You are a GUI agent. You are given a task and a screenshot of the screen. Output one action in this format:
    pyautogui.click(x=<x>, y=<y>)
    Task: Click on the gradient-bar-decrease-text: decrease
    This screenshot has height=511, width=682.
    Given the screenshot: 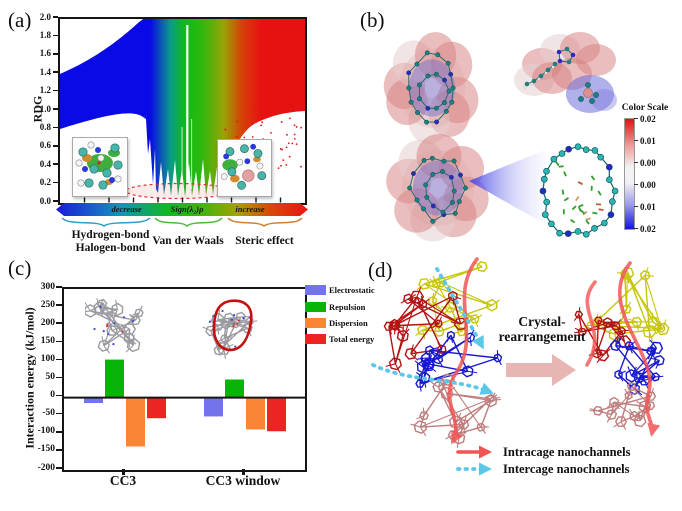 What is the action you would take?
    pyautogui.click(x=126, y=209)
    